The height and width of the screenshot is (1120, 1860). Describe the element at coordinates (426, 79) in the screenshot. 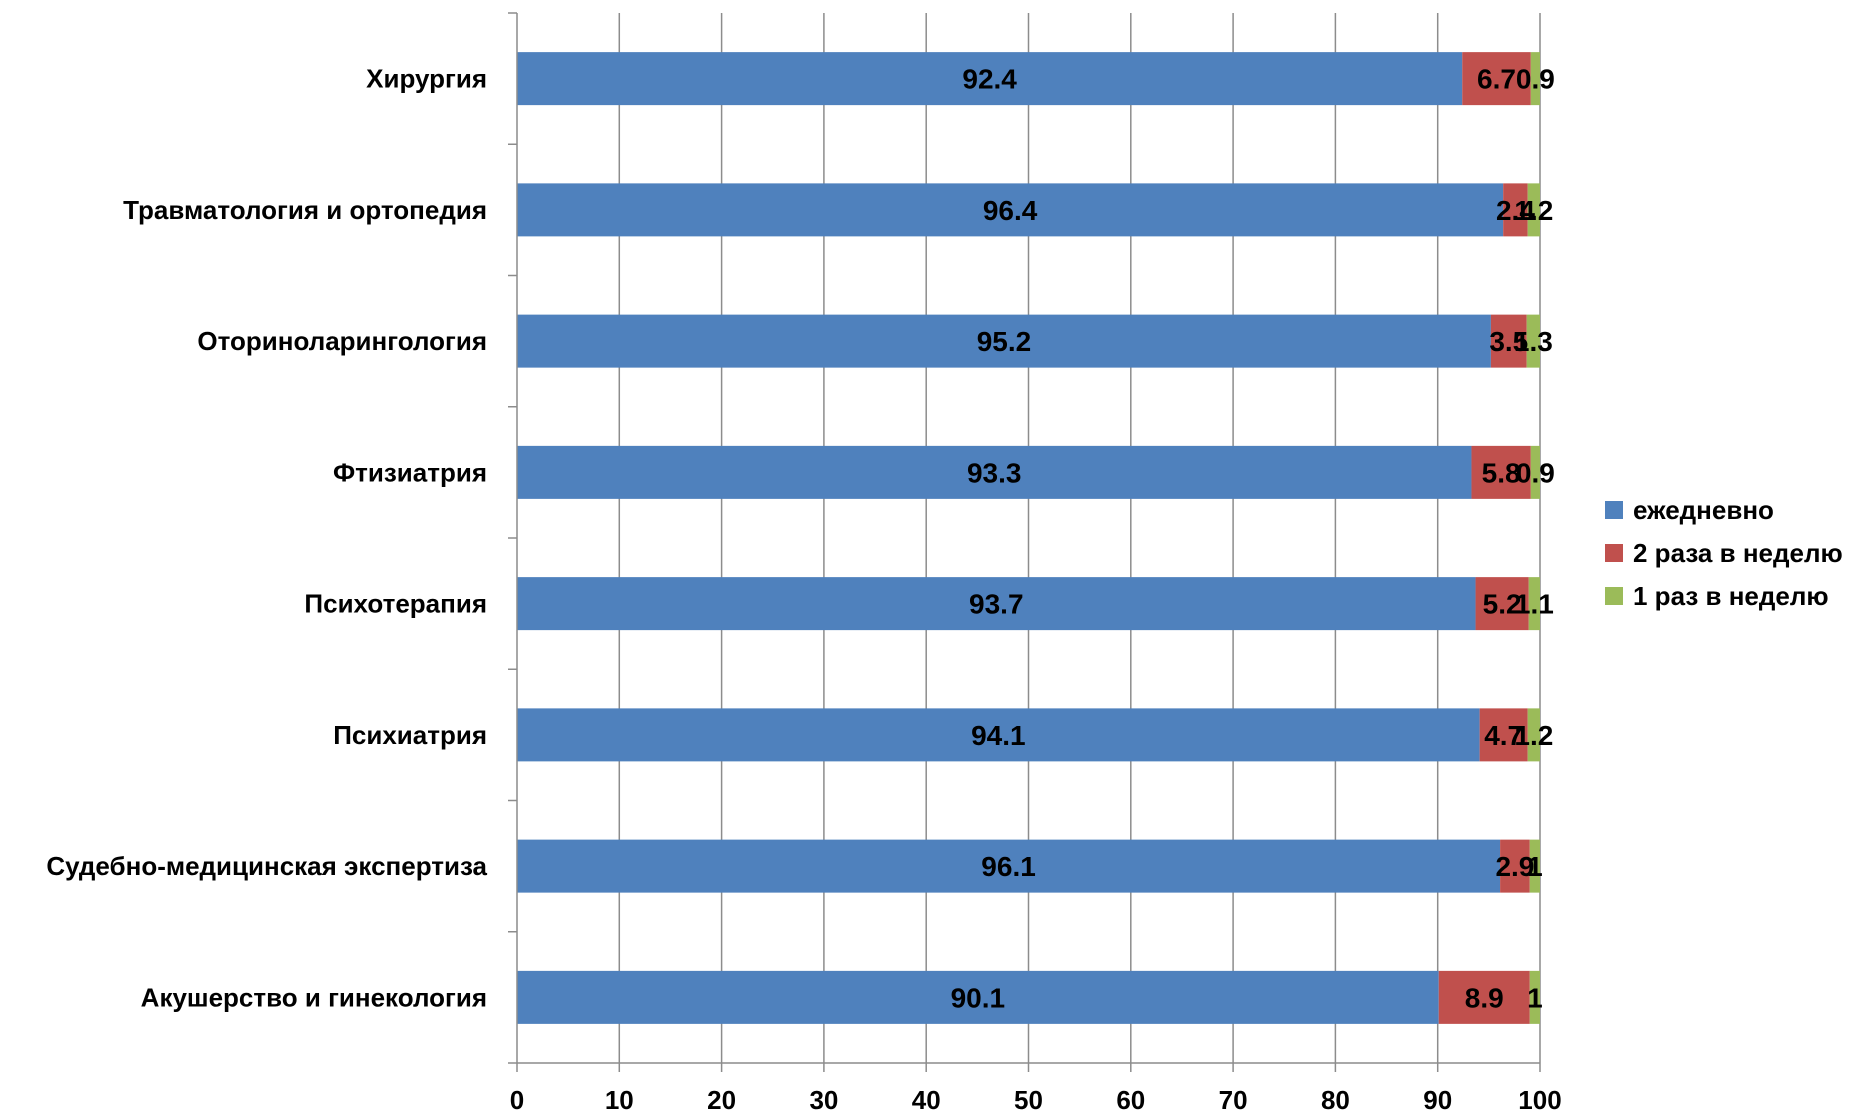

I see `category-label: Хирургия` at that location.